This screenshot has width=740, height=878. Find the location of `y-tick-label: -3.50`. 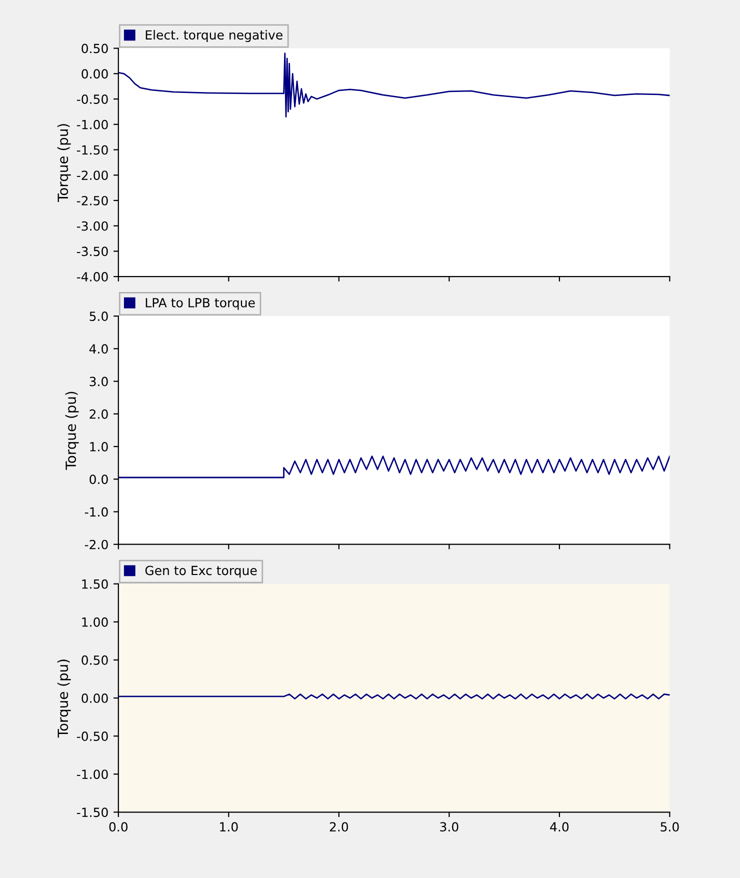

y-tick-label: -3.50 is located at coordinates (92, 251).